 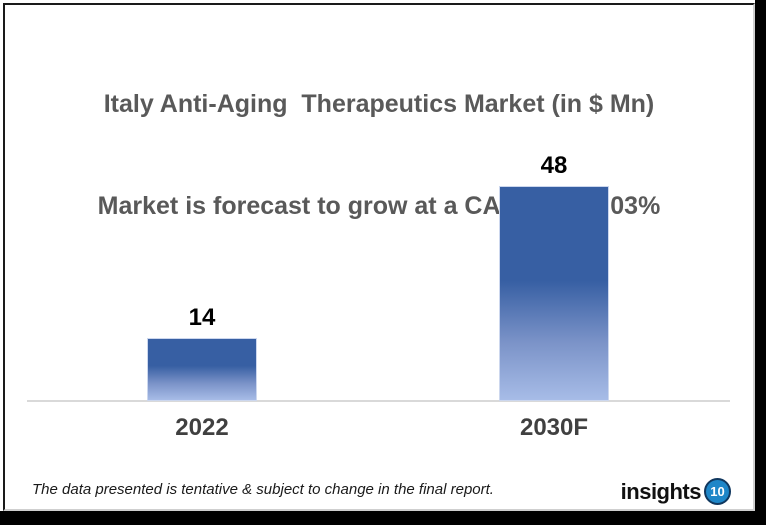 What do you see at coordinates (202, 427) in the screenshot?
I see `category-label: 2022` at bounding box center [202, 427].